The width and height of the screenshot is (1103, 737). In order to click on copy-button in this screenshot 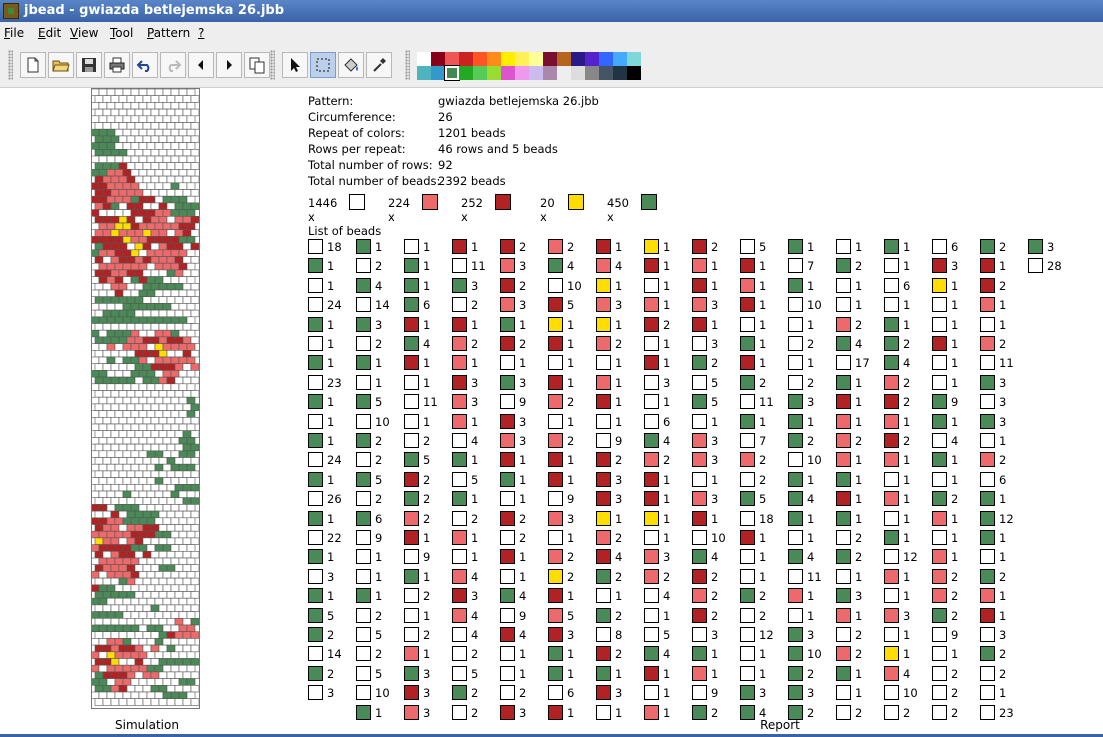, I will do `click(257, 65)`.